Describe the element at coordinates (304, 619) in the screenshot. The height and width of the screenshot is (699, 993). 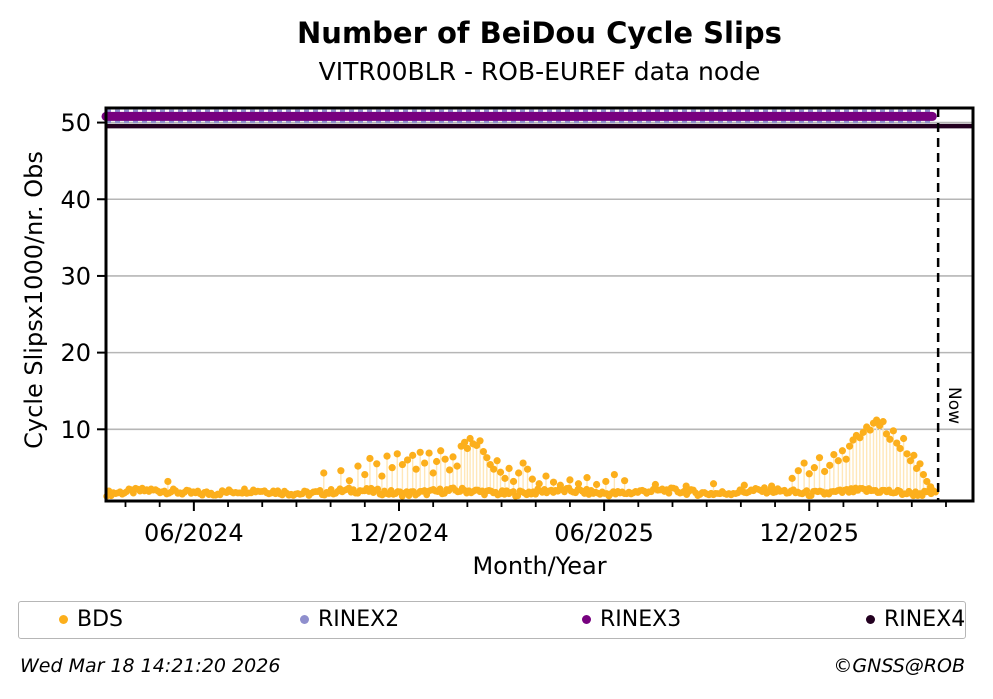
I see `rinex2-marker-icon` at that location.